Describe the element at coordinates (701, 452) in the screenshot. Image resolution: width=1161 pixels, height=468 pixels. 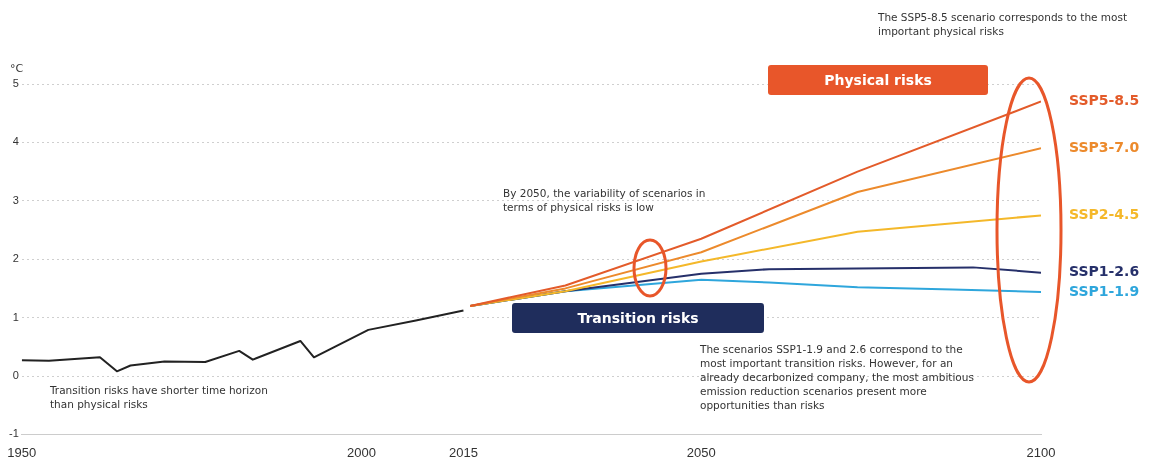
I see `x-tick-label: 2050` at that location.